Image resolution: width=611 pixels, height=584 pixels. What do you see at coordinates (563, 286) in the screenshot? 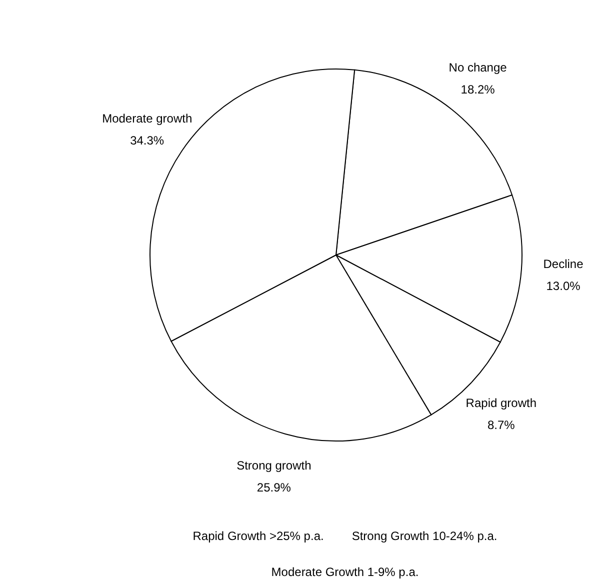
I see `data-label: 13.0%` at bounding box center [563, 286].